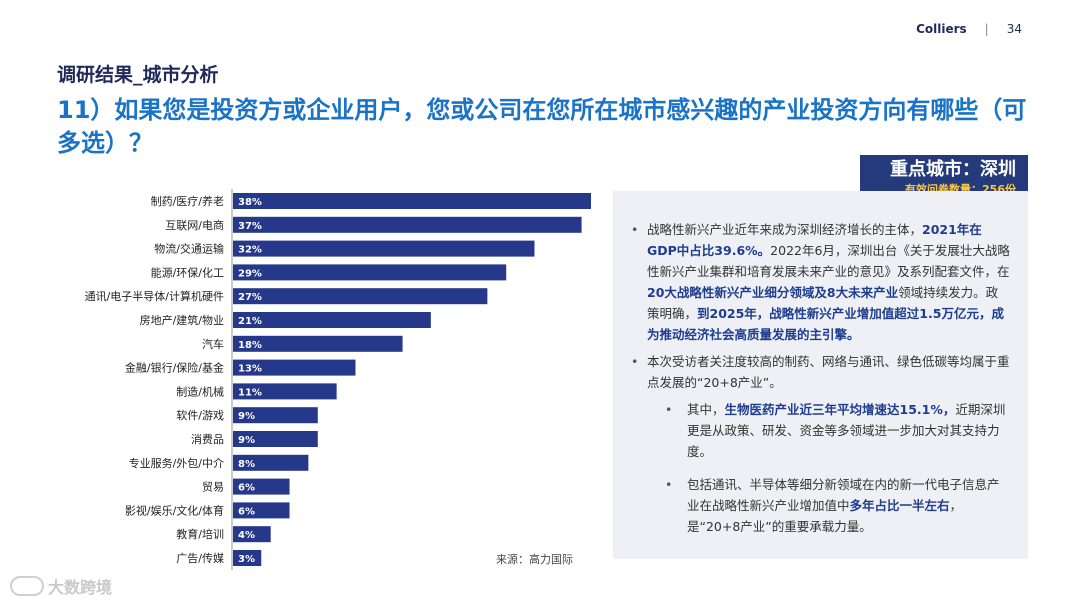  I want to click on watermark-logo-icon, so click(27, 586).